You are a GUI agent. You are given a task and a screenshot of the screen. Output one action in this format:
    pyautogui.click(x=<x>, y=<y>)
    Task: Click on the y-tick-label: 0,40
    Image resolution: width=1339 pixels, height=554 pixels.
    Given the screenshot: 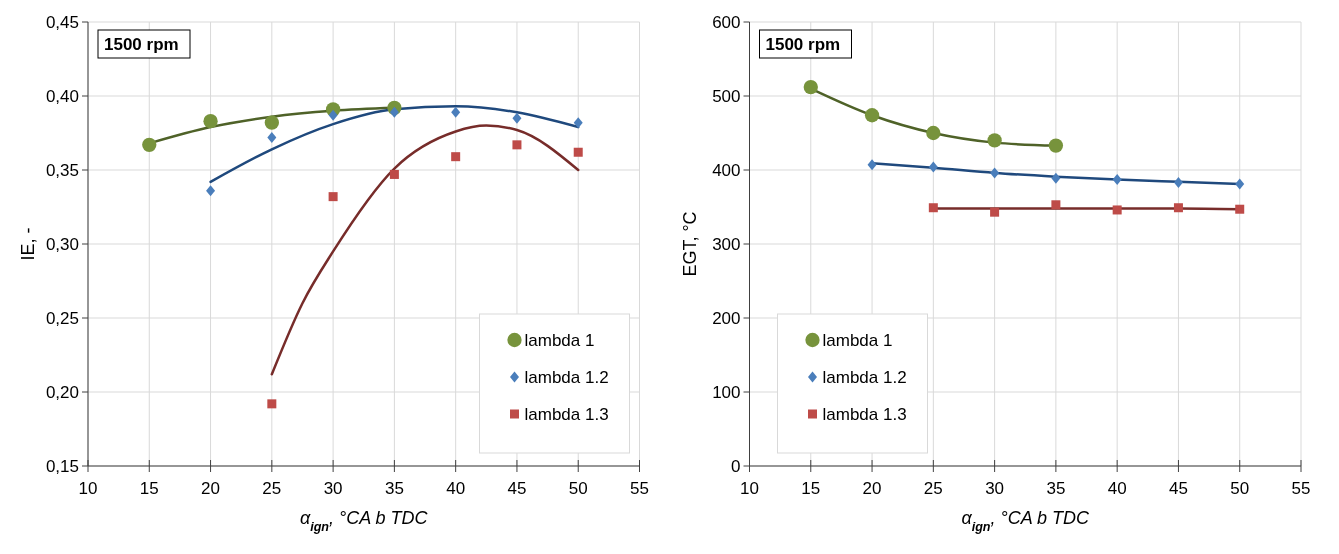 What is the action you would take?
    pyautogui.click(x=62, y=96)
    